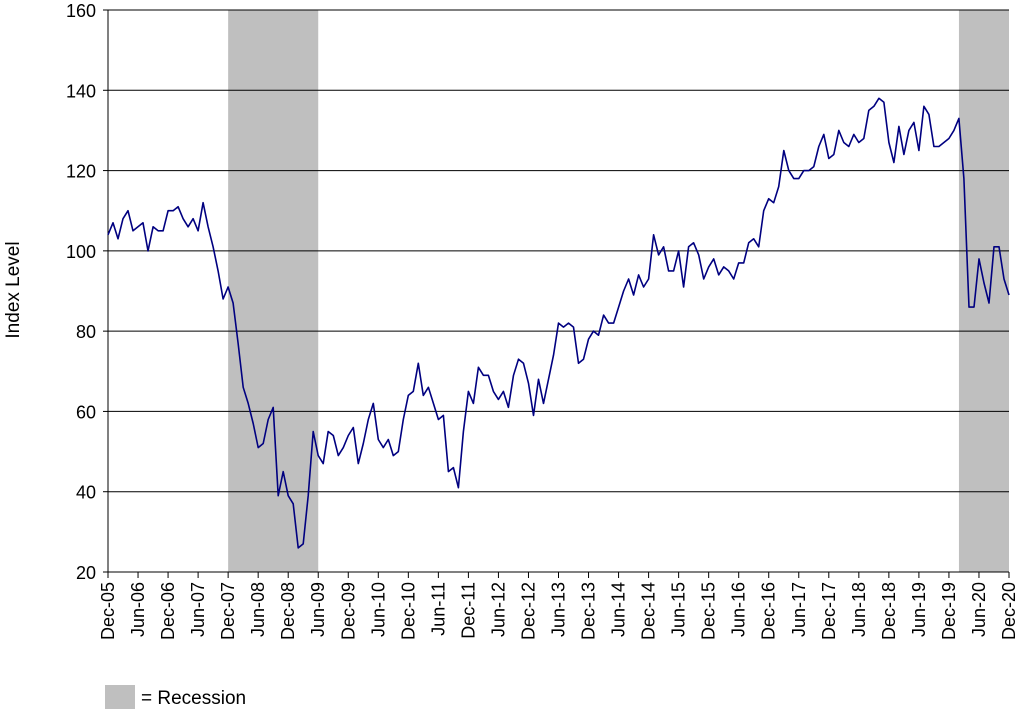  I want to click on x-tick-label-Dec-12: Dec-12, so click(528, 611).